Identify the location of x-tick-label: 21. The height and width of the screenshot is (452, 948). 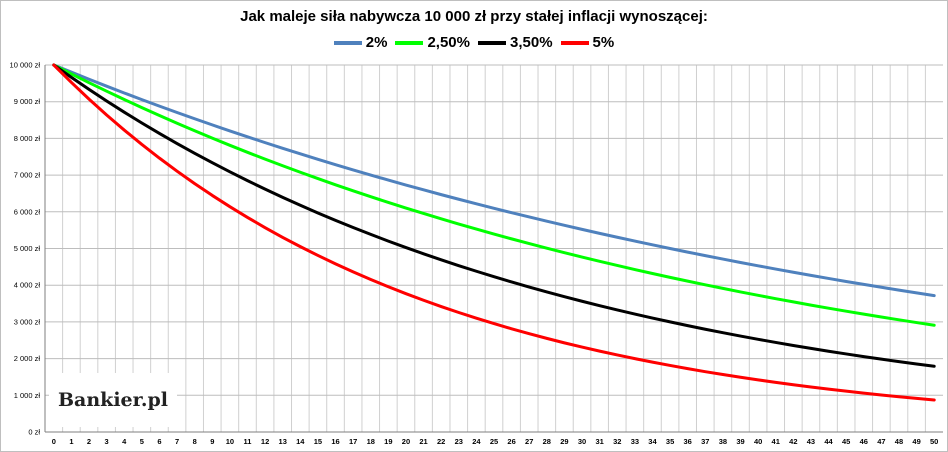
(423, 441).